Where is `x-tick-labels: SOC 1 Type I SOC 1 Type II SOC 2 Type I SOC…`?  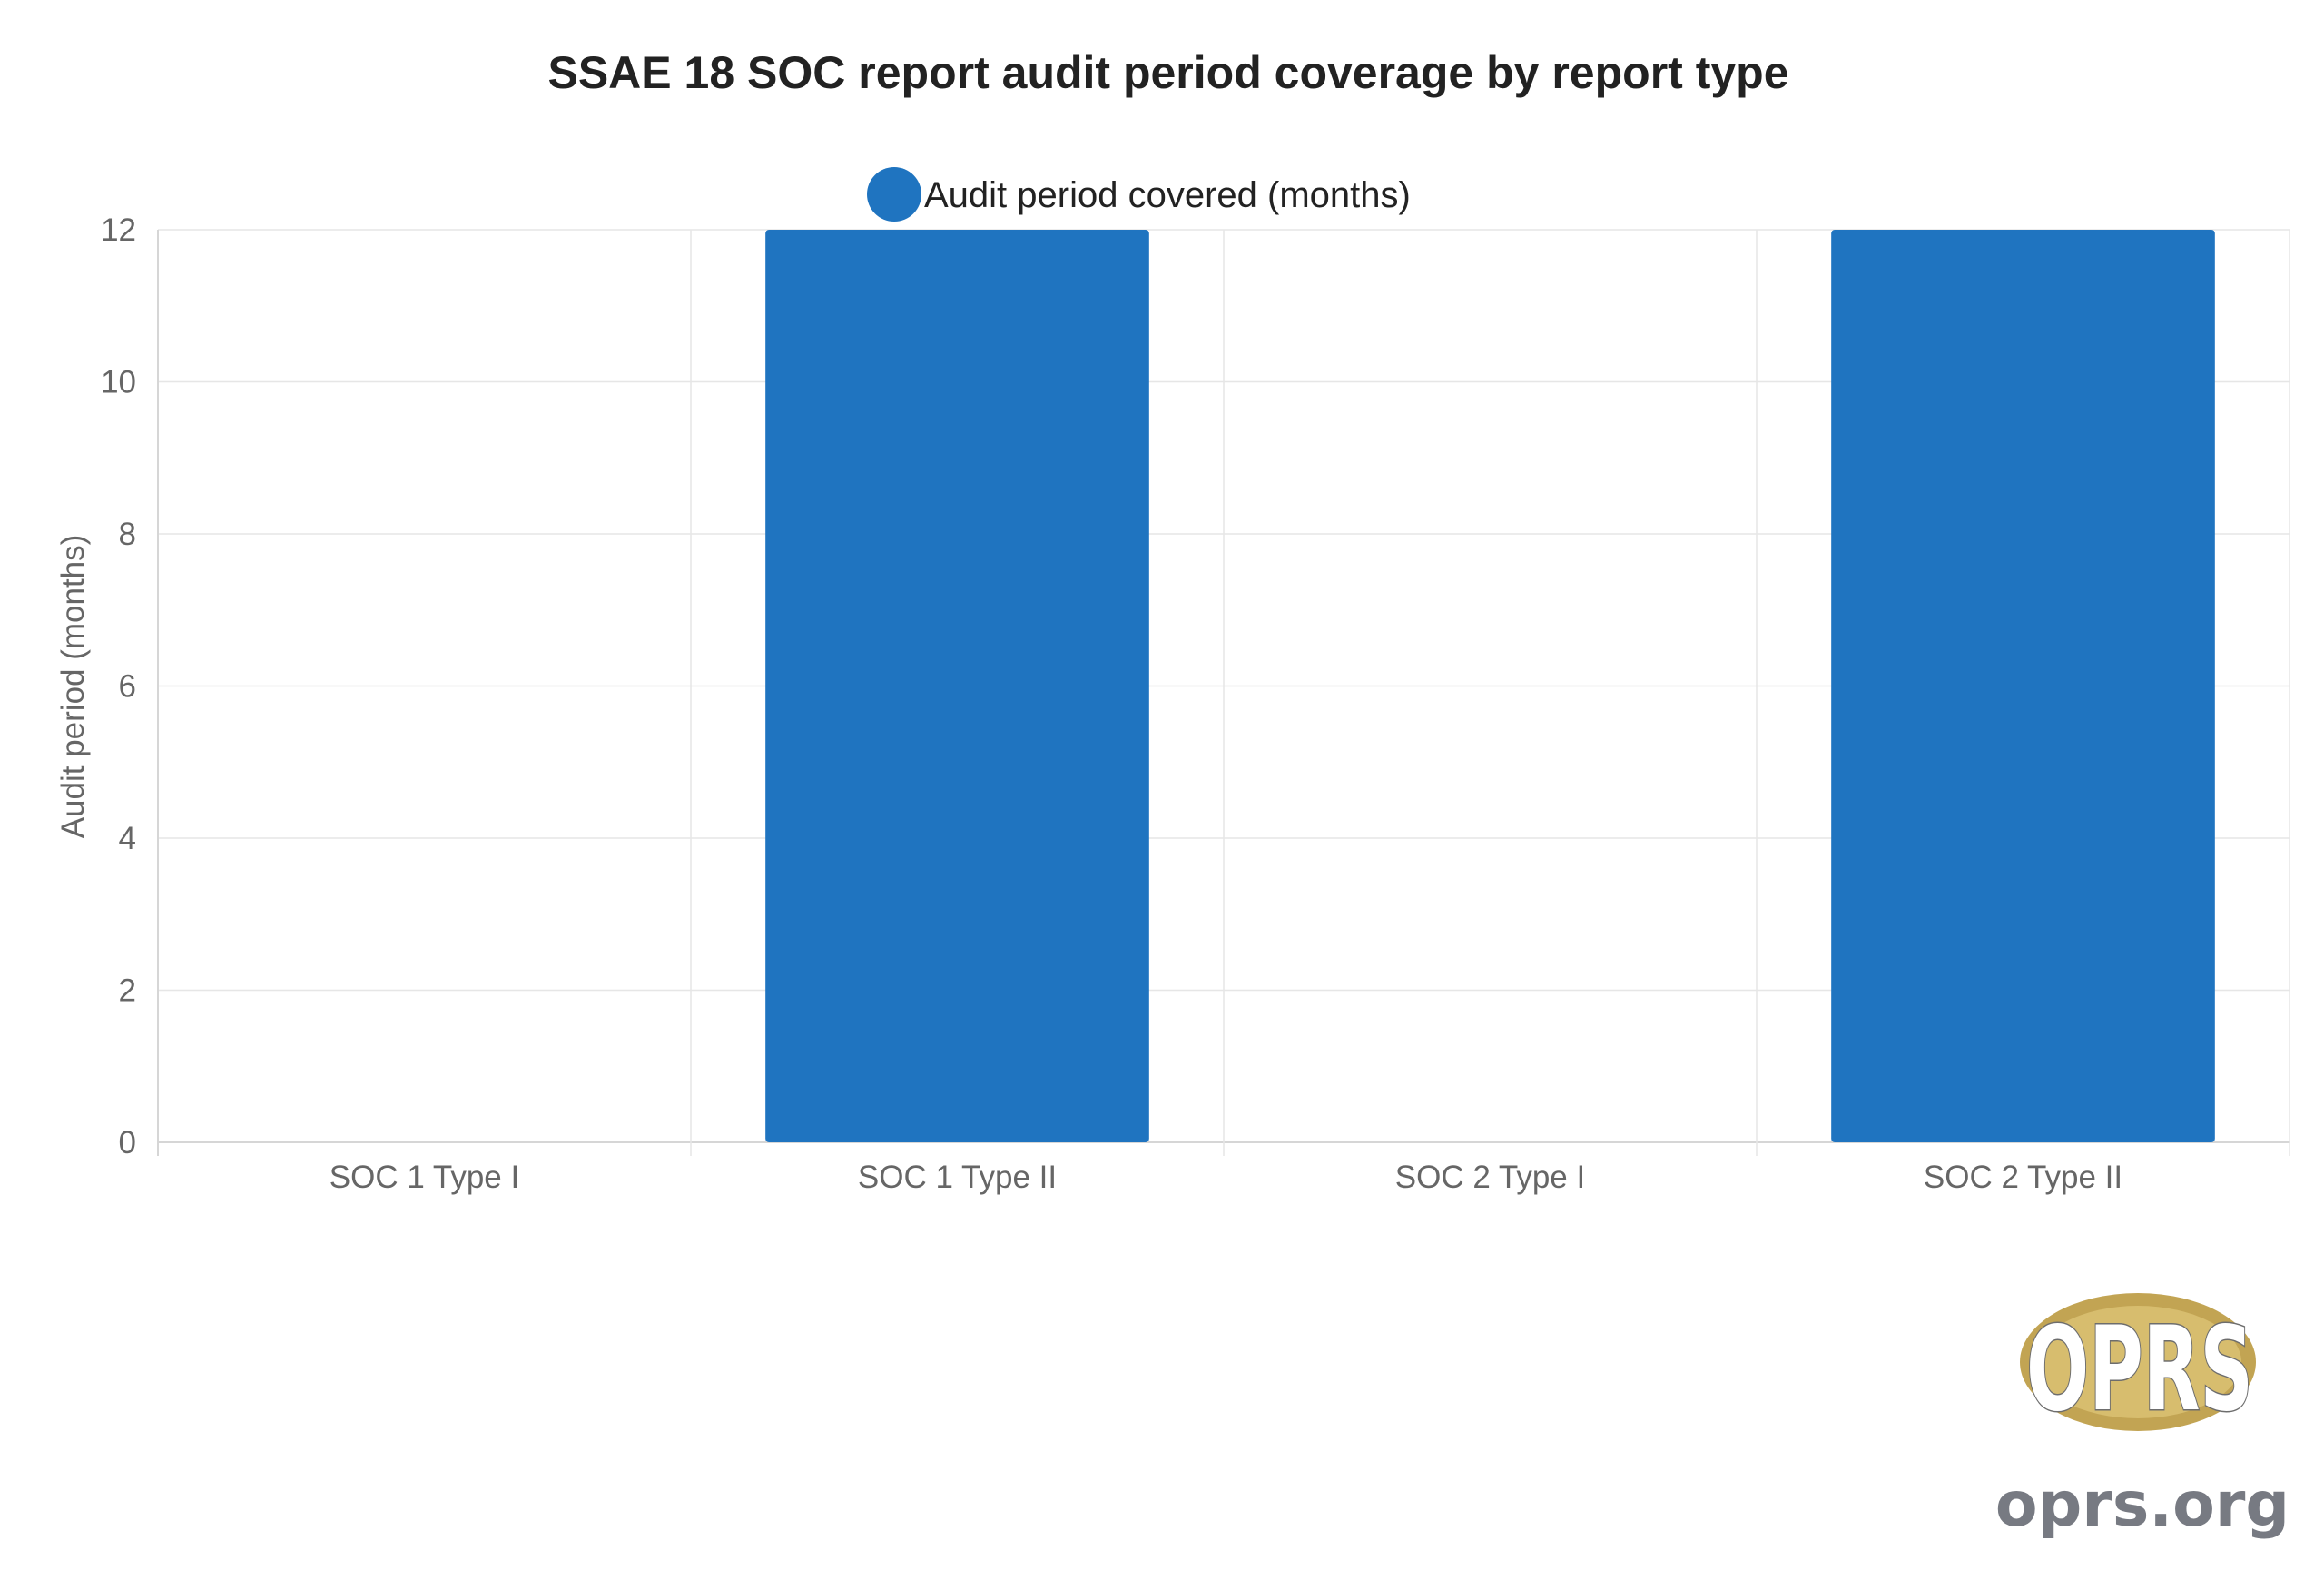
x-tick-labels: SOC 1 Type I SOC 1 Type II SOC 2 Type I SOC… is located at coordinates (1226, 1177).